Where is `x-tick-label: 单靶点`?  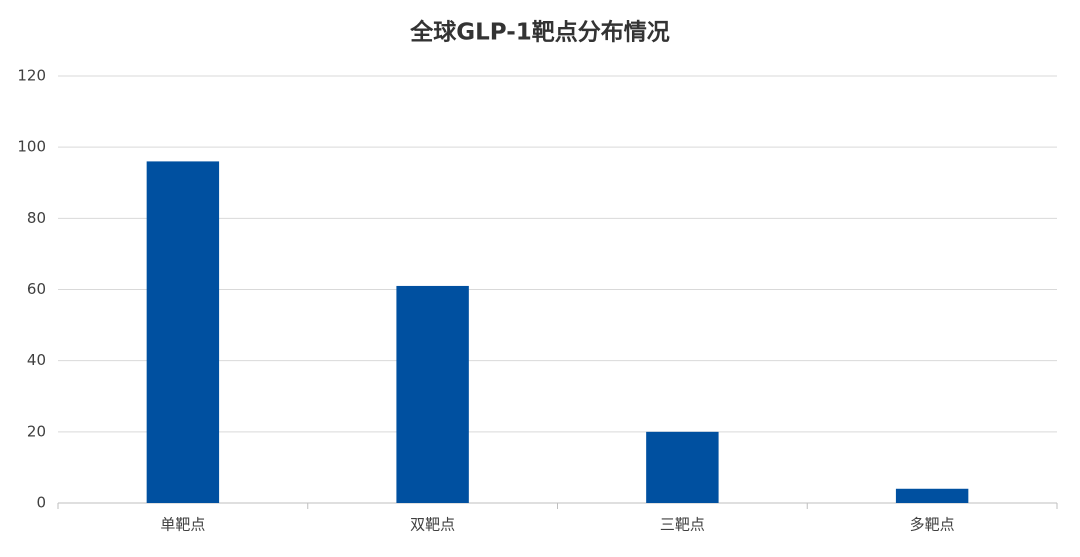 x-tick-label: 单靶点 is located at coordinates (182, 525).